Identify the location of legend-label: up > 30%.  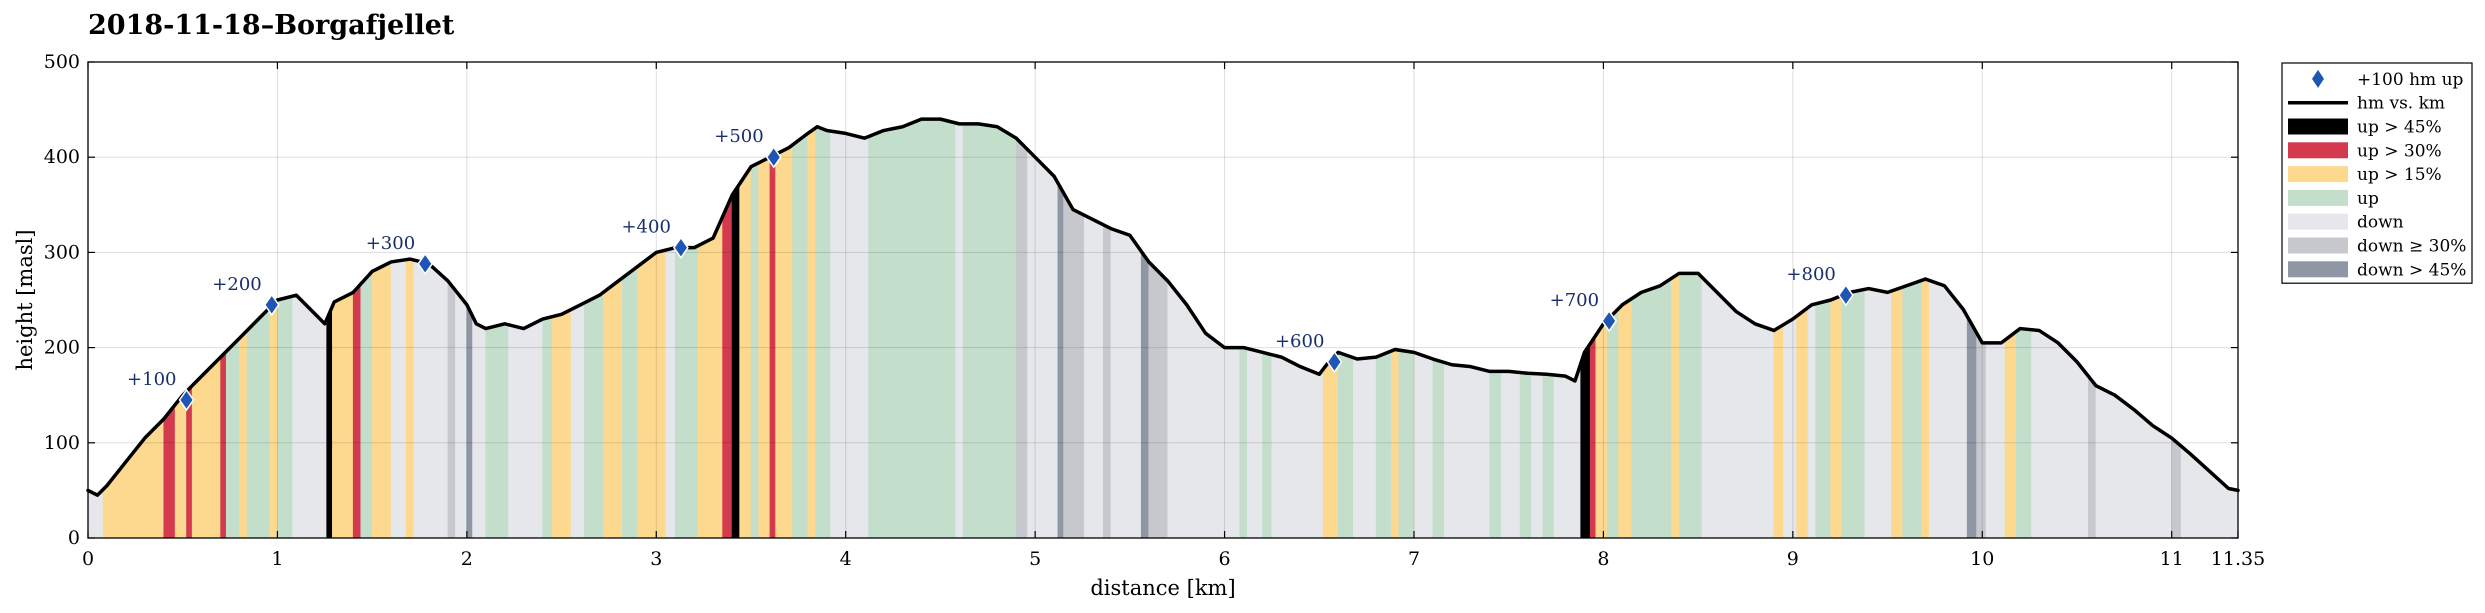
(2399, 151).